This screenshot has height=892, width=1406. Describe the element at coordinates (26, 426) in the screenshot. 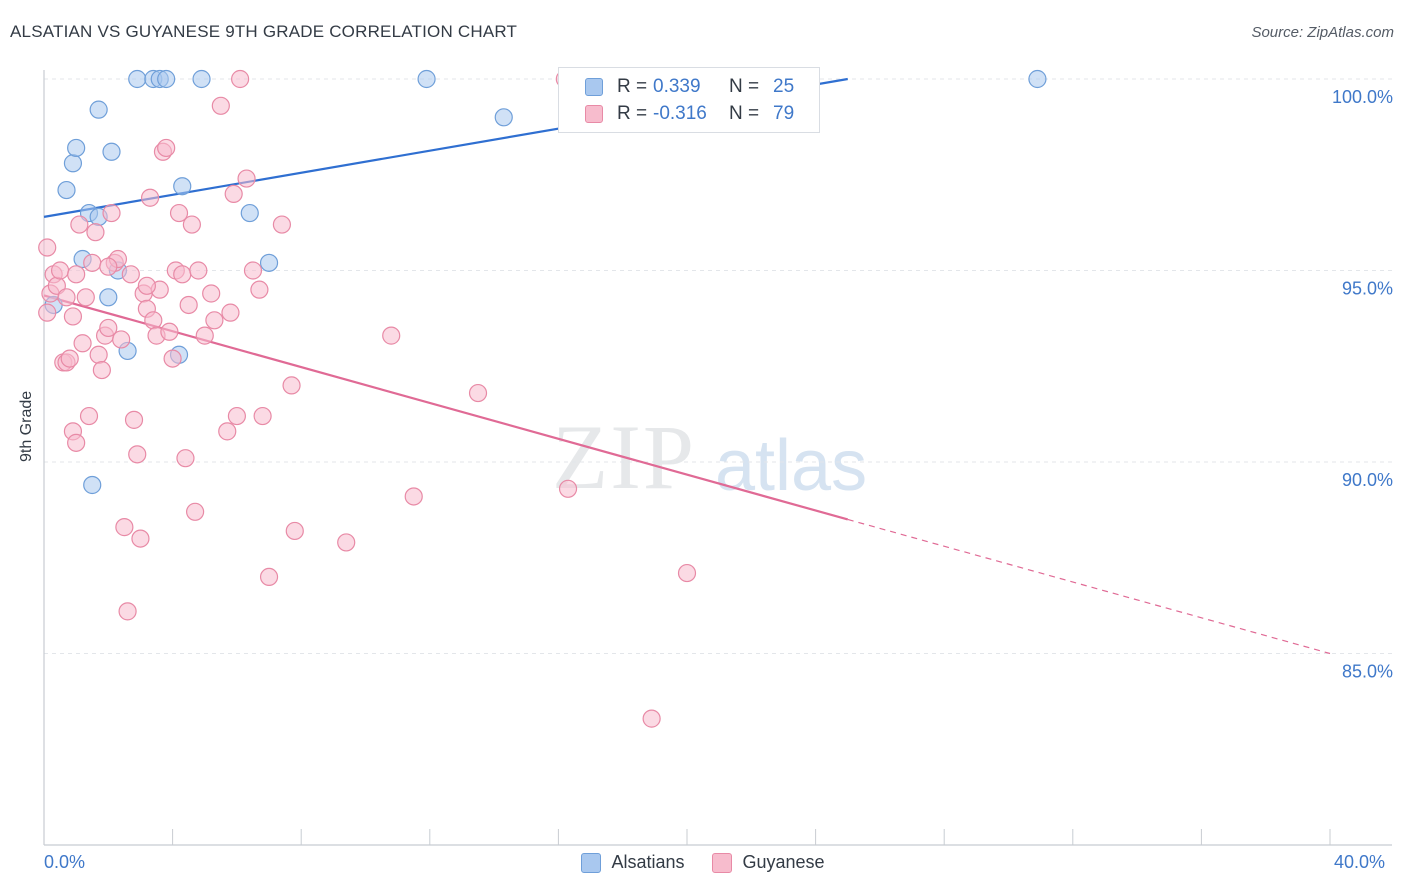

I see `y-axis-label: 9th Grade` at that location.